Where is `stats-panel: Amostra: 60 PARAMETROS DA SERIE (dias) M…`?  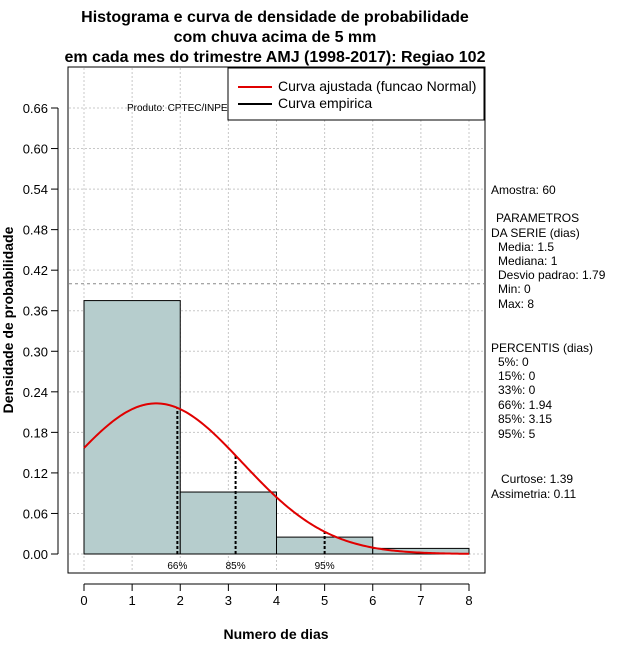 stats-panel: Amostra: 60 PARAMETROS DA SERIE (dias) M… is located at coordinates (548, 342).